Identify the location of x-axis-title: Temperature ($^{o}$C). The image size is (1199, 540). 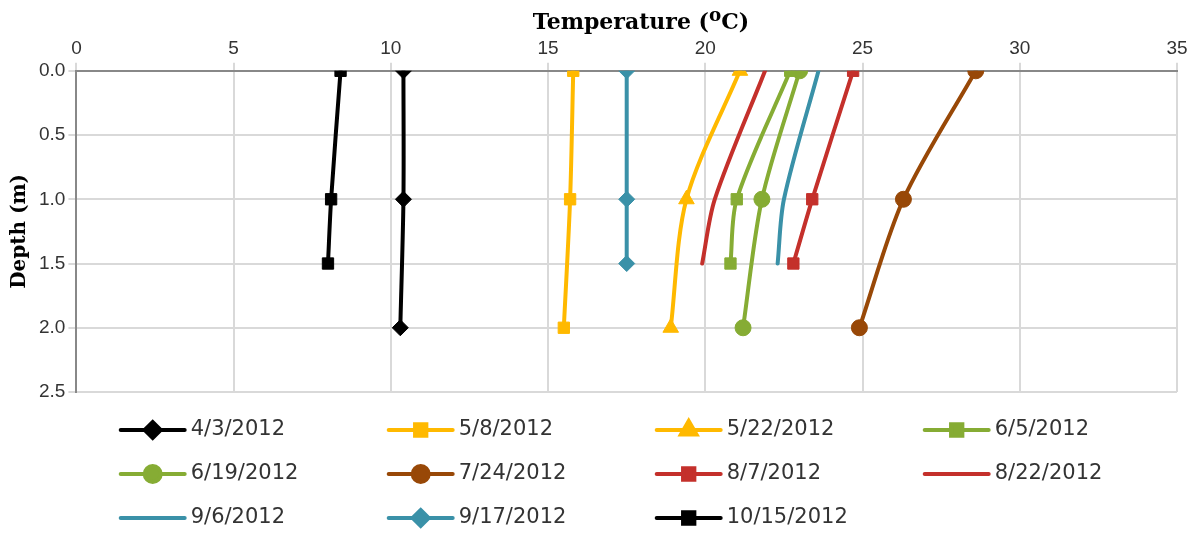
(641, 19).